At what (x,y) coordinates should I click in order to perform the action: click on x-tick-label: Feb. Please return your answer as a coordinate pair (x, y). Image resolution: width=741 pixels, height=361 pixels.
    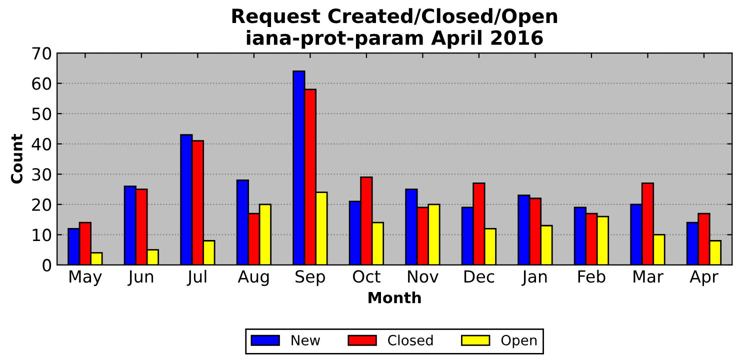
    Looking at the image, I should click on (592, 276).